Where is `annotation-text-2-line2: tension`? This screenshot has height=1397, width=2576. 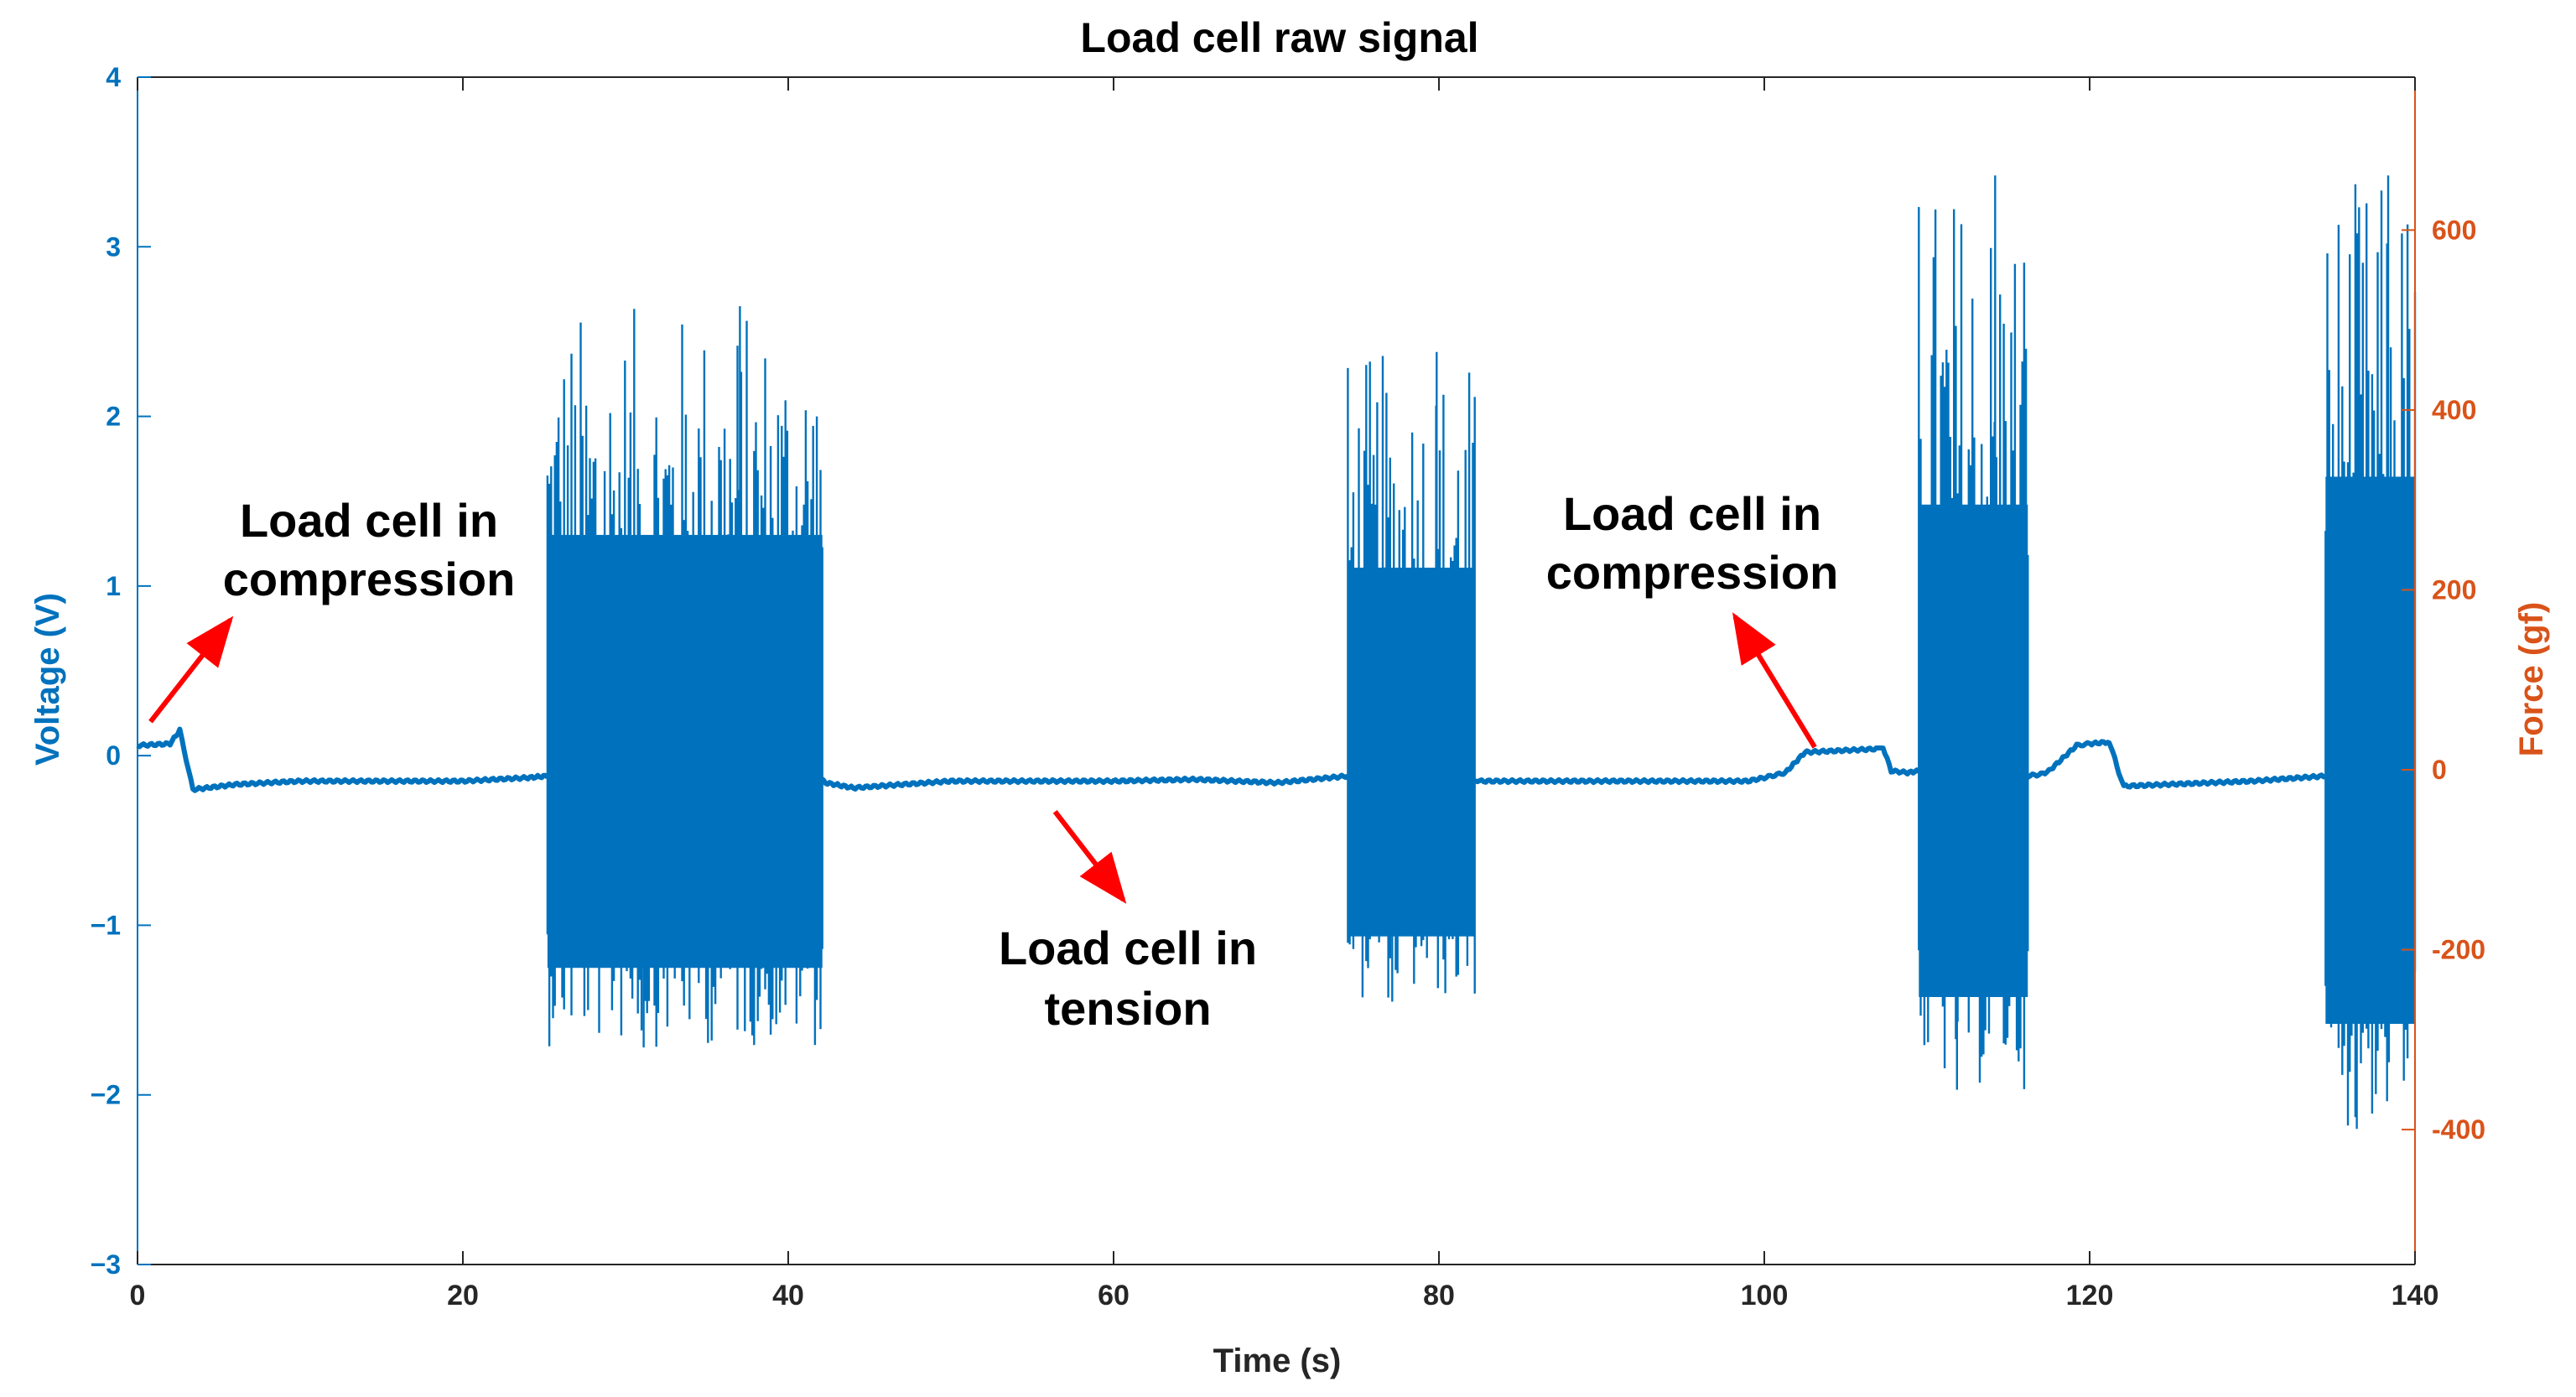 annotation-text-2-line2: tension is located at coordinates (1127, 1008).